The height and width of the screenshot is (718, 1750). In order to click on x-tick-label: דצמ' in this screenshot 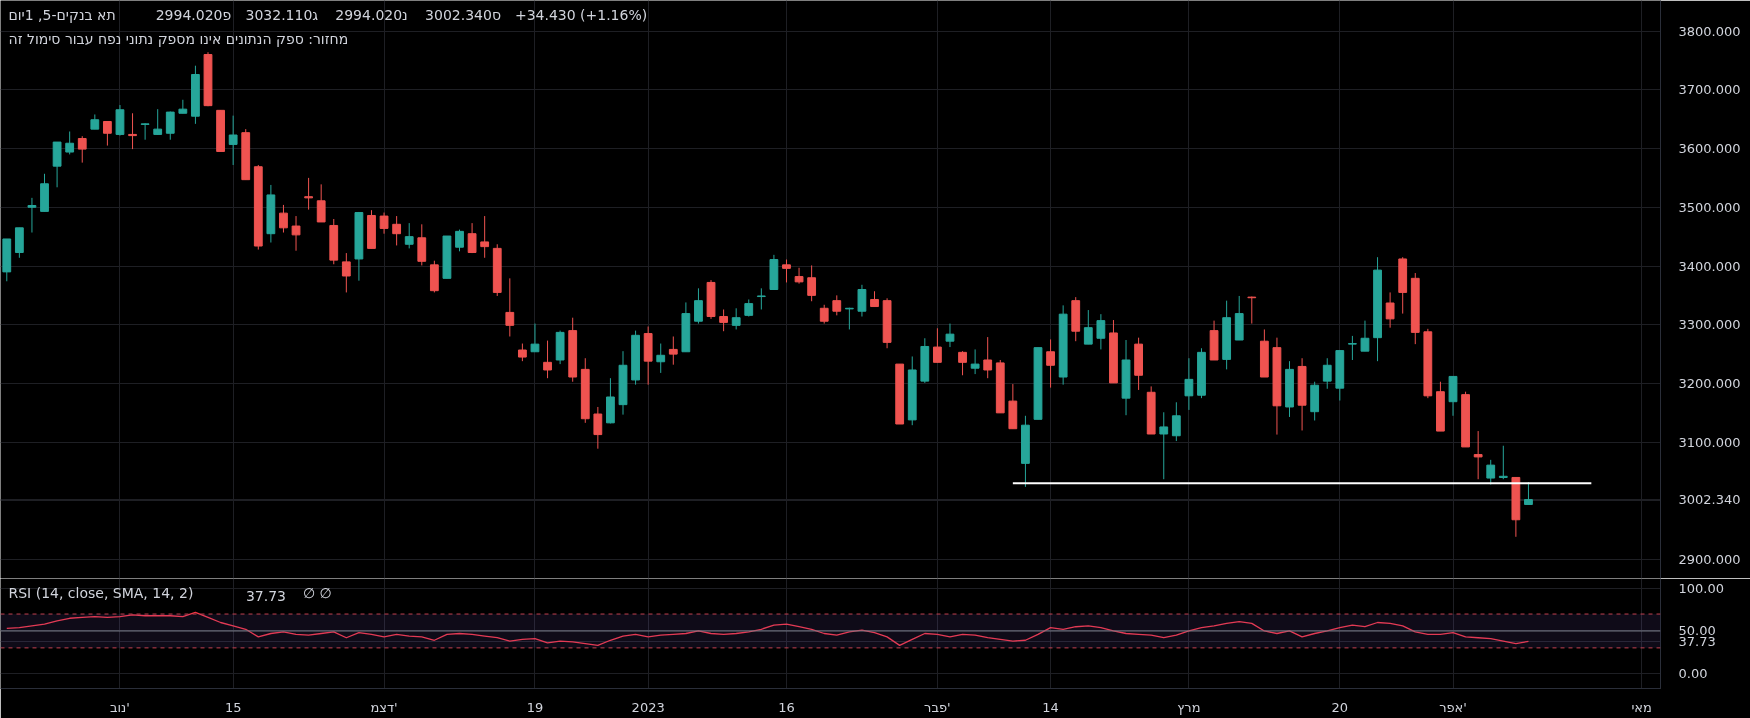, I will do `click(384, 707)`.